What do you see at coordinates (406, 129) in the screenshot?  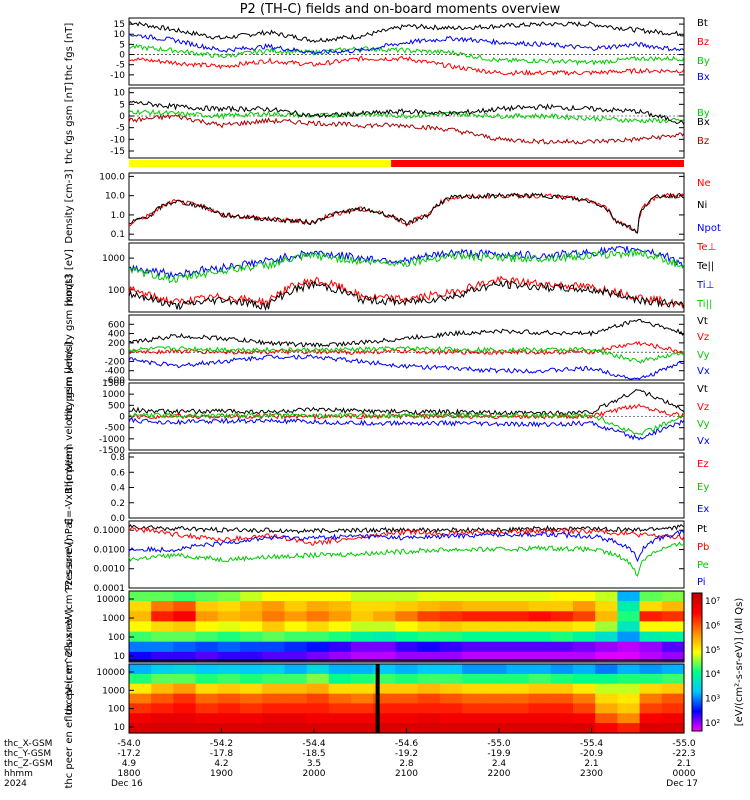 I see `series-Bz-line` at bounding box center [406, 129].